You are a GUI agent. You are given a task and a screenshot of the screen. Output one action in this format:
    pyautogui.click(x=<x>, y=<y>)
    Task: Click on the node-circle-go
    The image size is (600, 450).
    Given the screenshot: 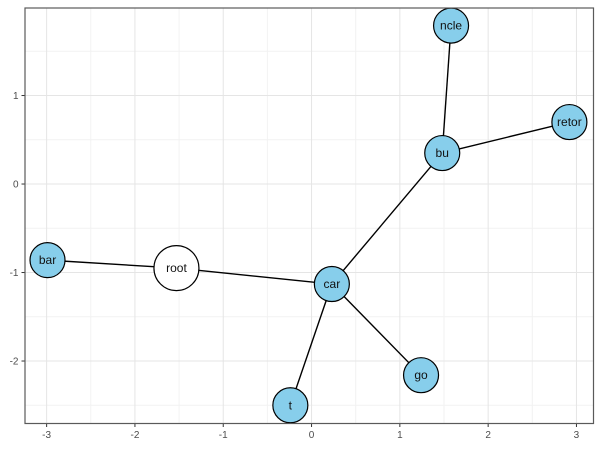 What is the action you would take?
    pyautogui.click(x=421, y=375)
    